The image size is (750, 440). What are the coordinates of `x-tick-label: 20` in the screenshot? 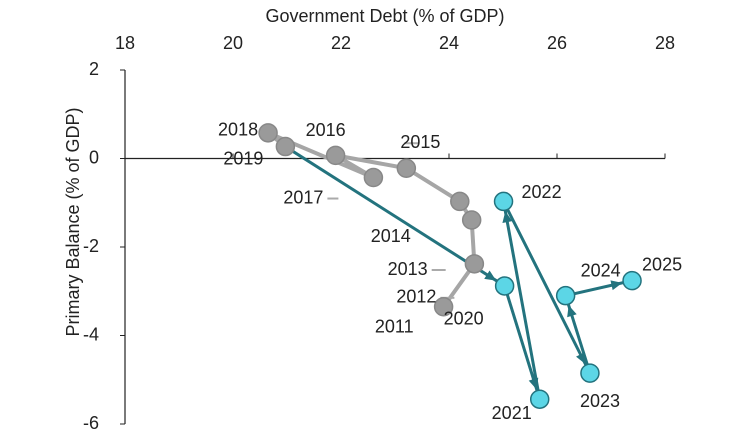 It's located at (233, 43).